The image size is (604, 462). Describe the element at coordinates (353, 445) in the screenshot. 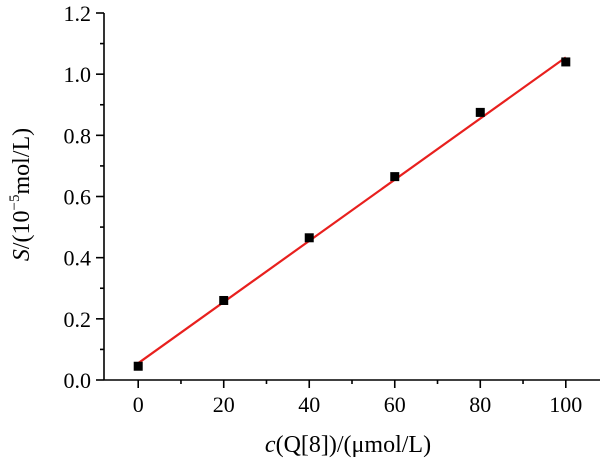

I see `x-axis-title-rest: (Q[8])/(μmol/L)` at that location.